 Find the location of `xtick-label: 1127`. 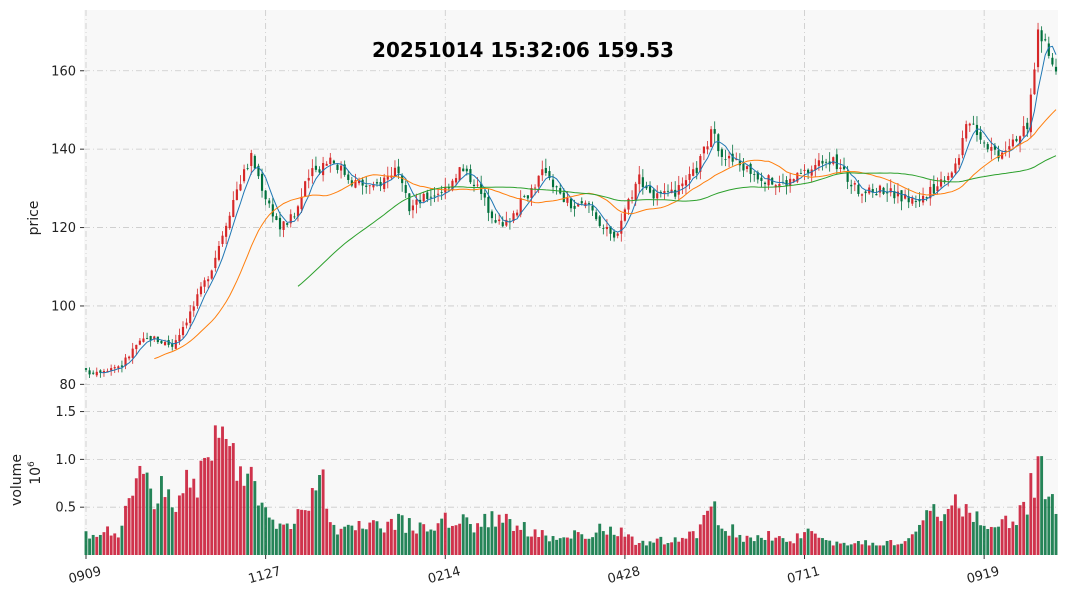

xtick-label: 1127 is located at coordinates (265, 575).